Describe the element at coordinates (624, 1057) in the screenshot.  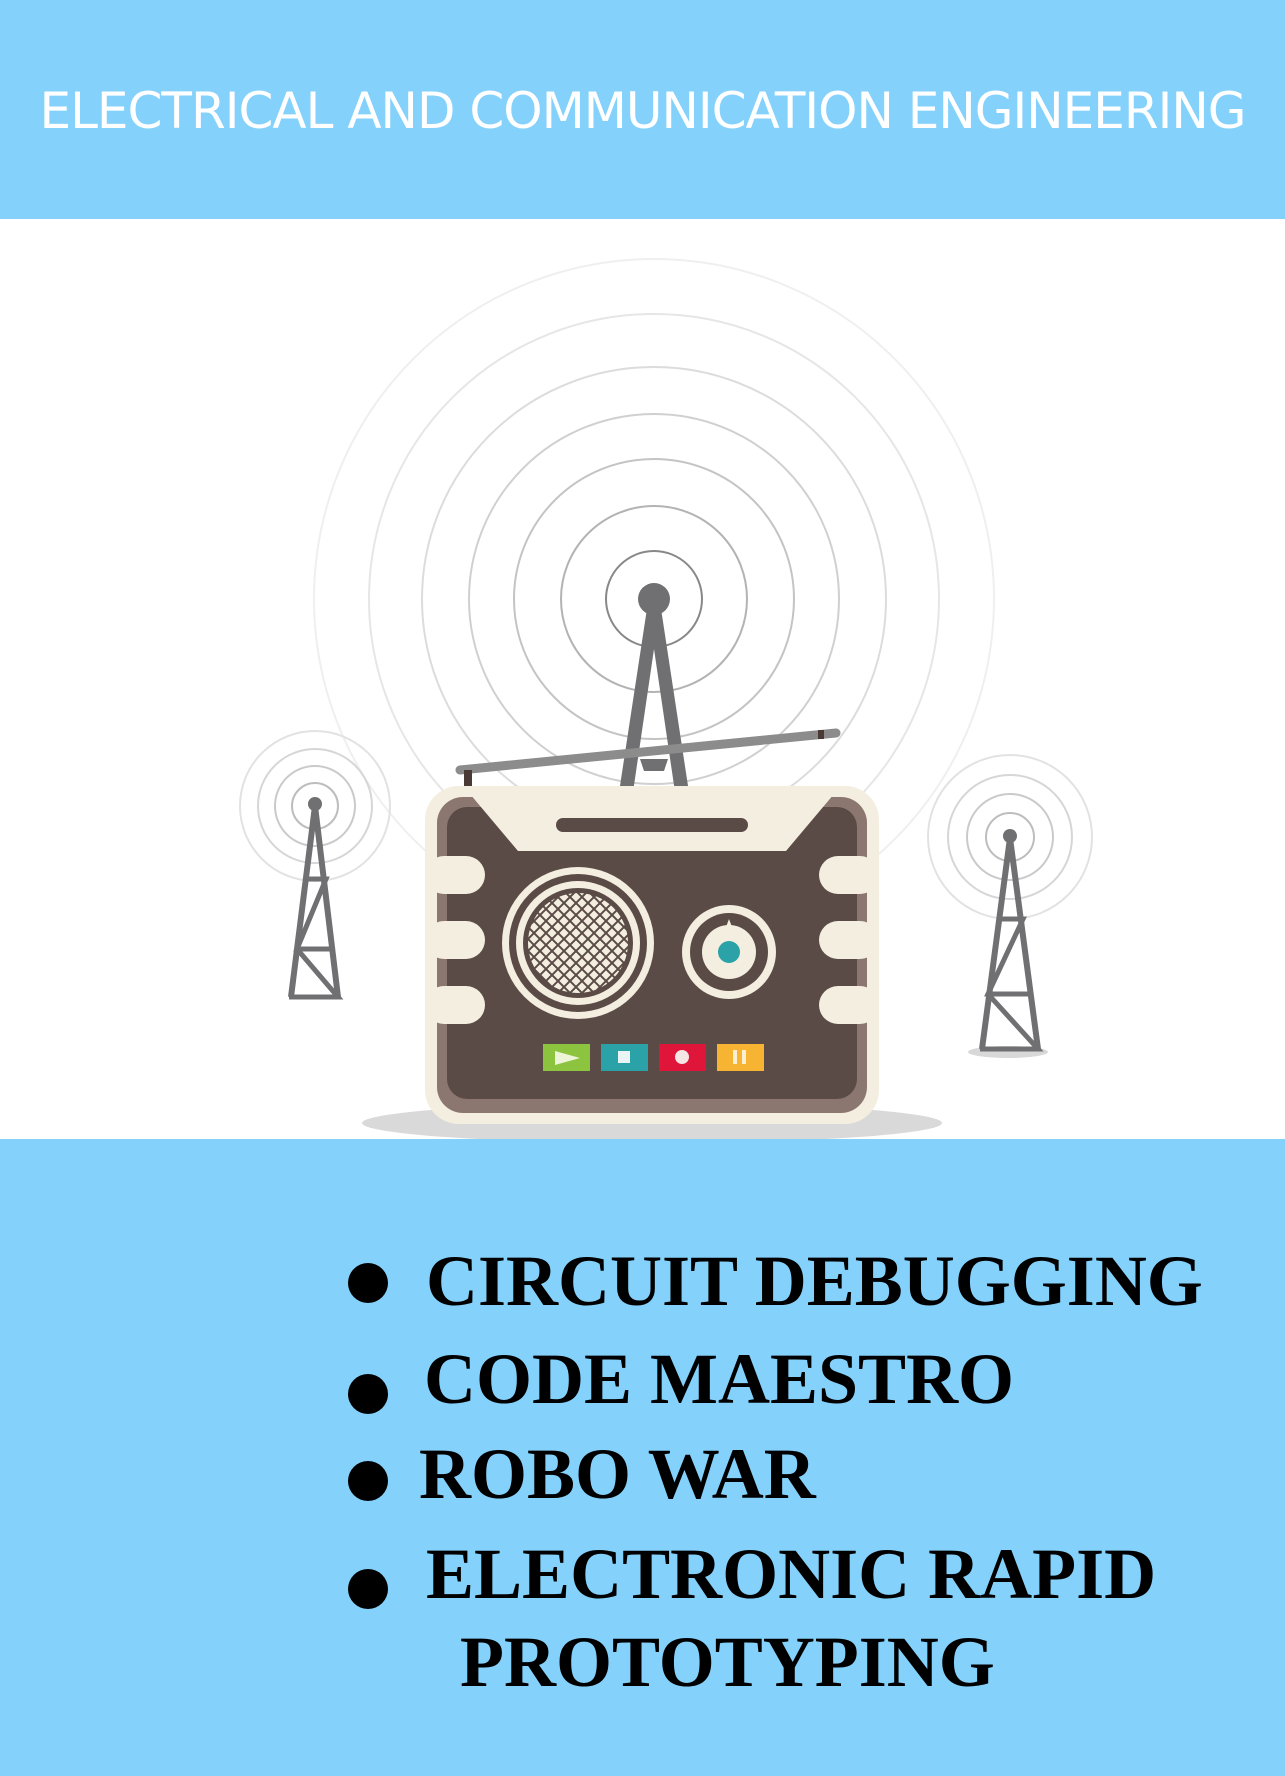
I see `stop-icon` at that location.